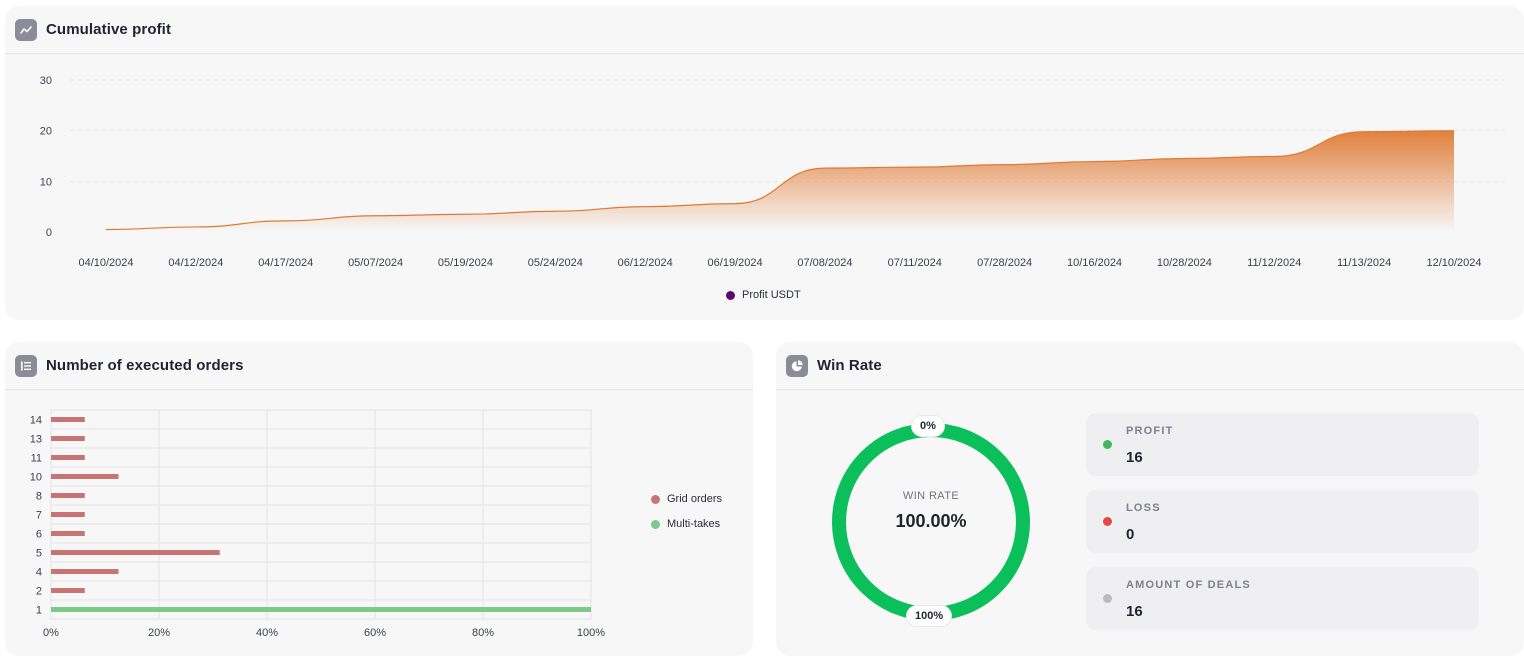 The height and width of the screenshot is (660, 1524). I want to click on profit-legend-item: Profit USDT, so click(763, 295).